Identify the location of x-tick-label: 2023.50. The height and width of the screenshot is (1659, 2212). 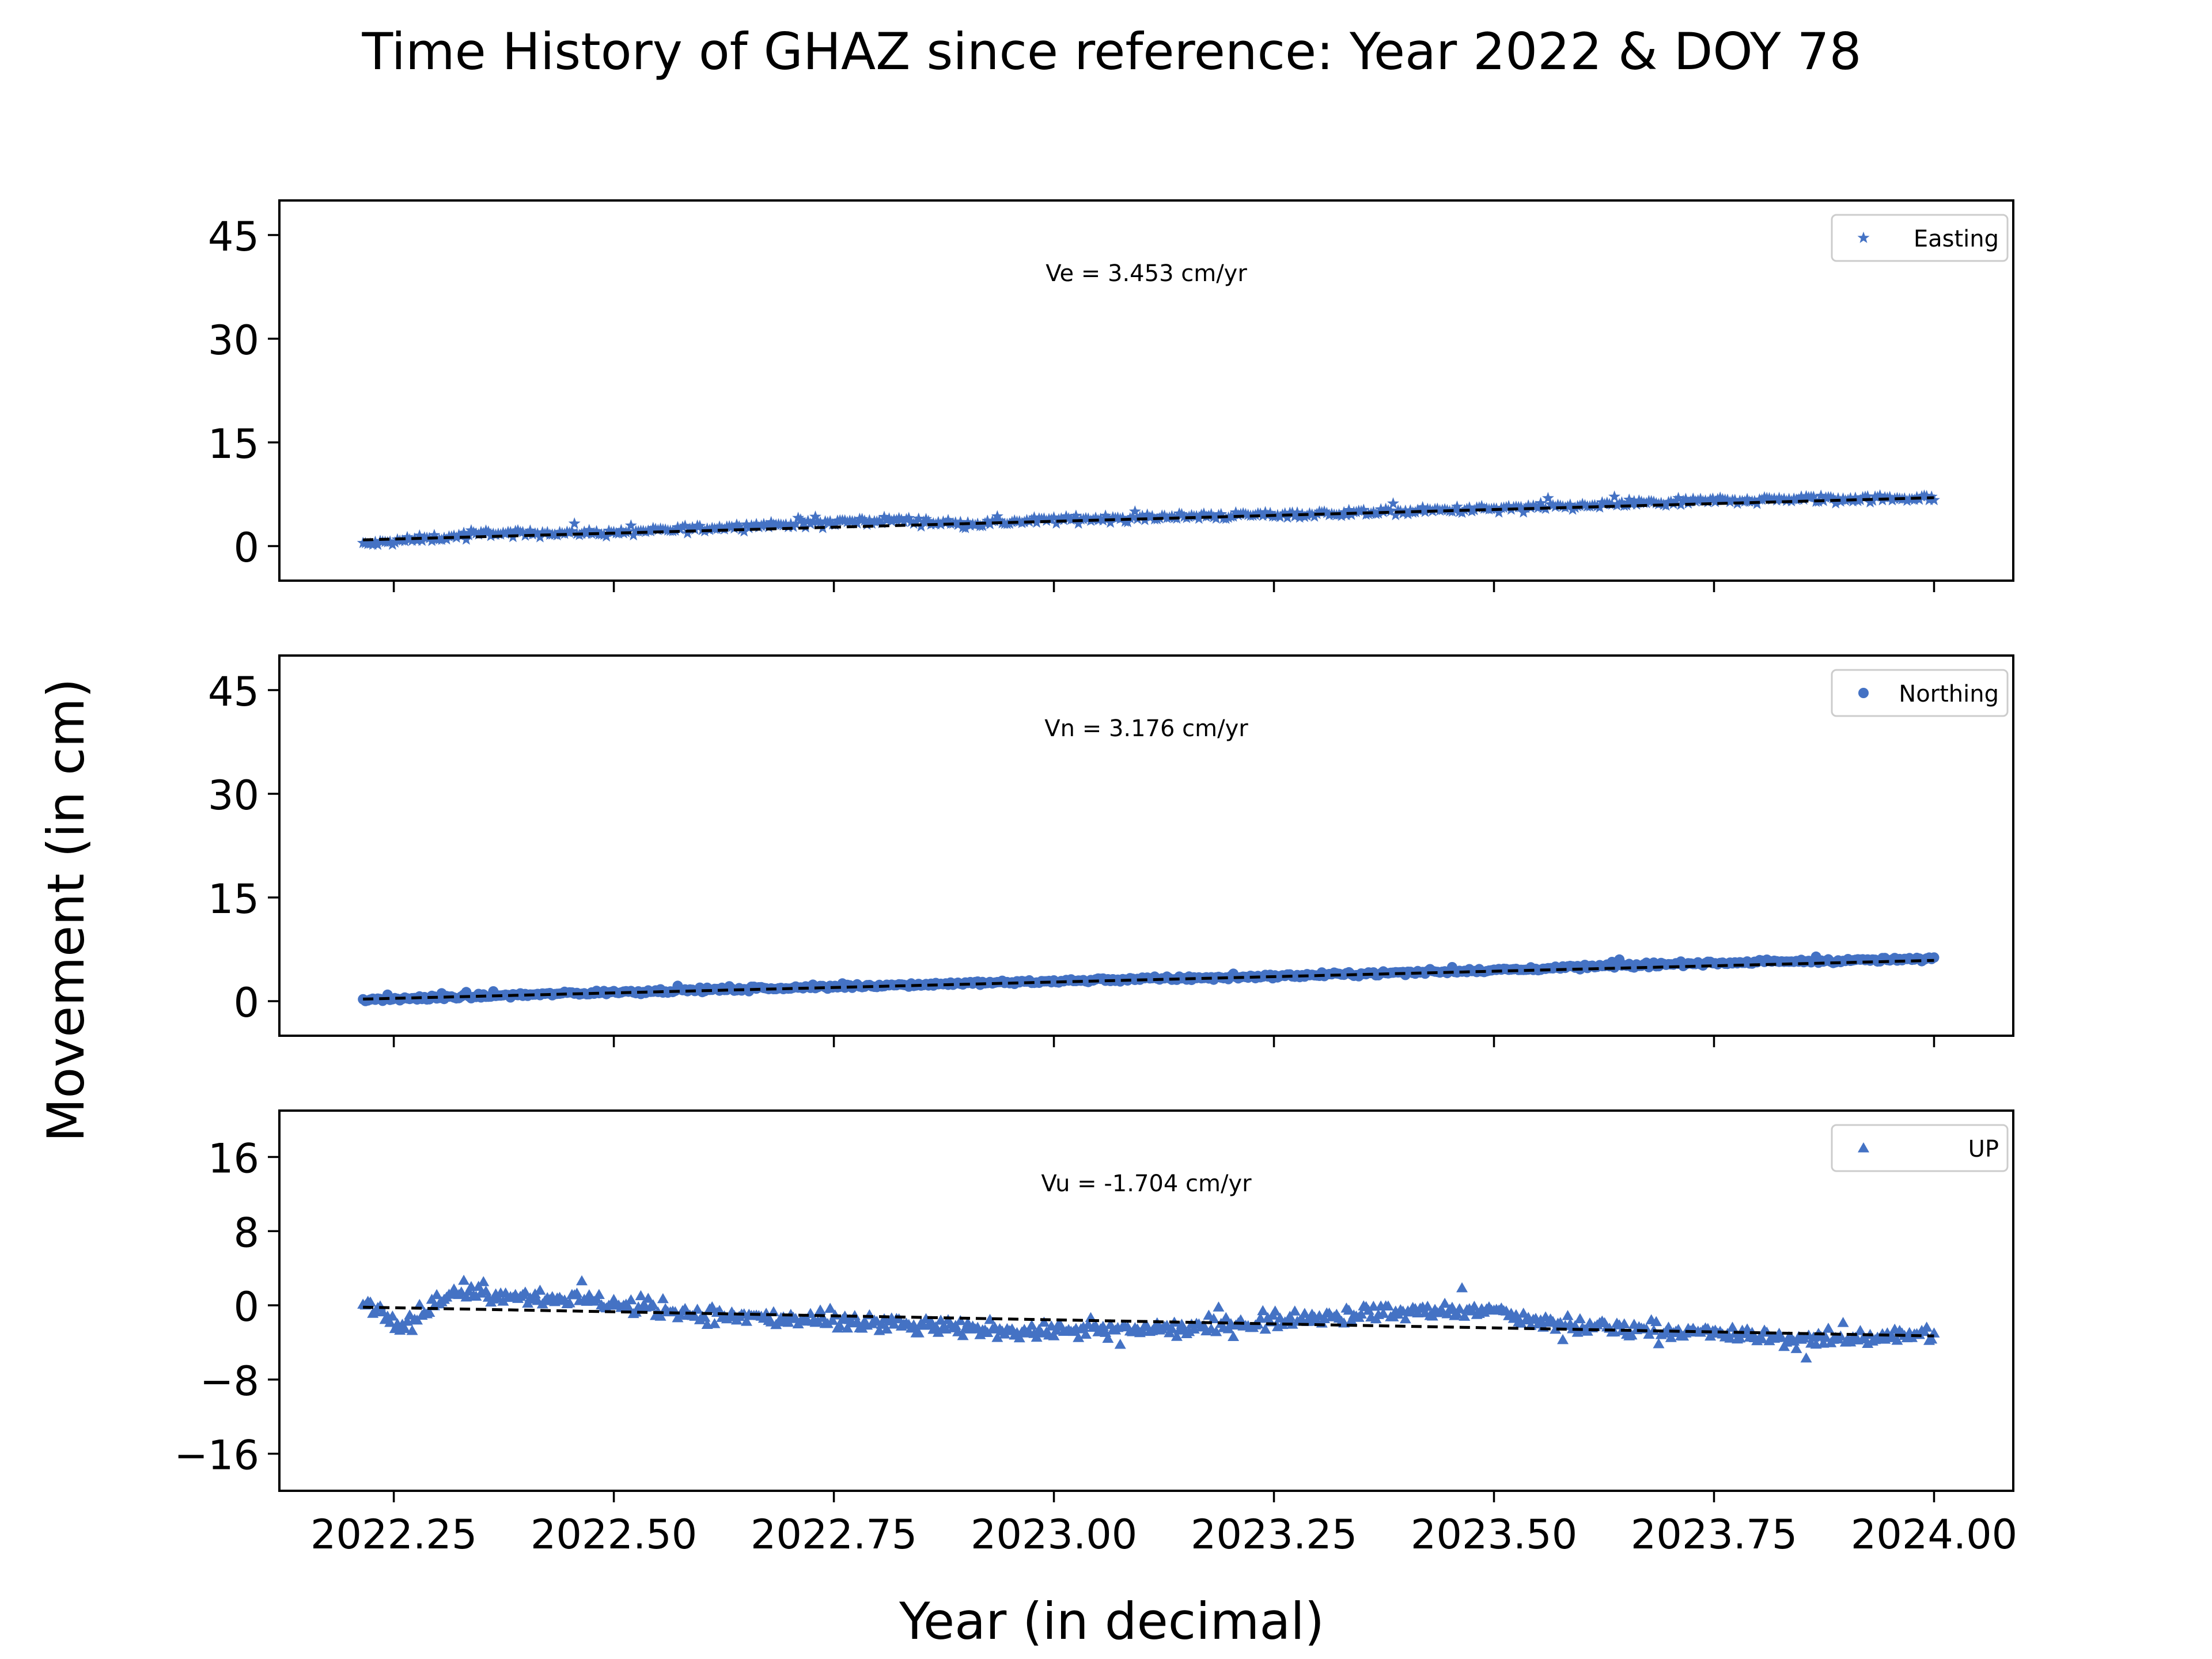
(1494, 1534).